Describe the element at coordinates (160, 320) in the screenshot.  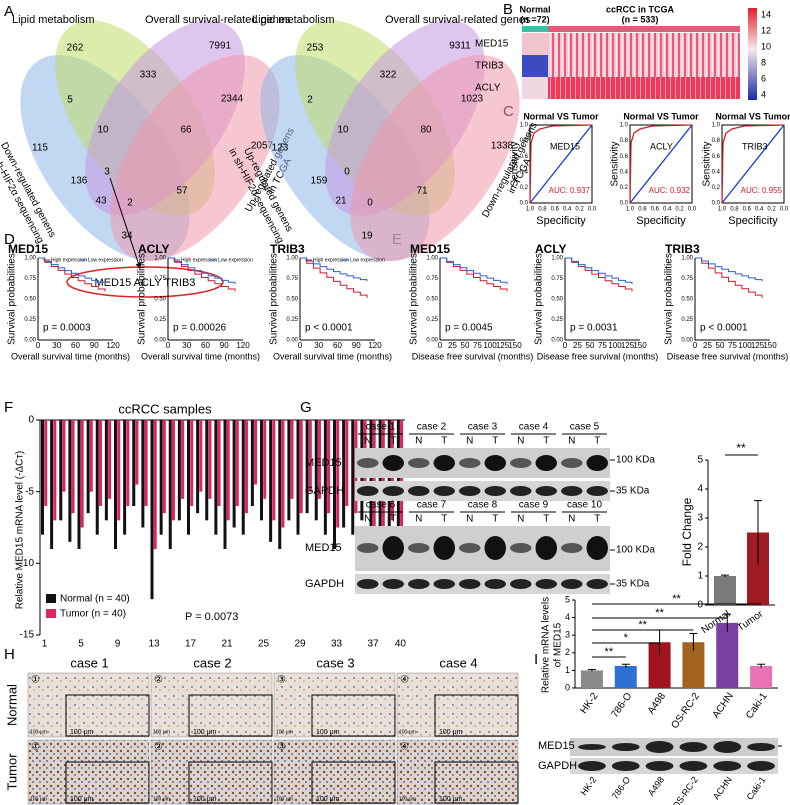
I see `tick-label: 0.25` at that location.